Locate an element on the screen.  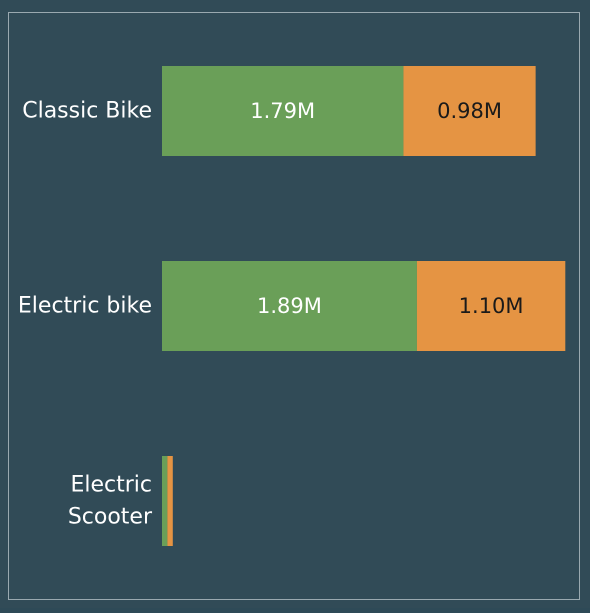
category-label: Scooter is located at coordinates (110, 517).